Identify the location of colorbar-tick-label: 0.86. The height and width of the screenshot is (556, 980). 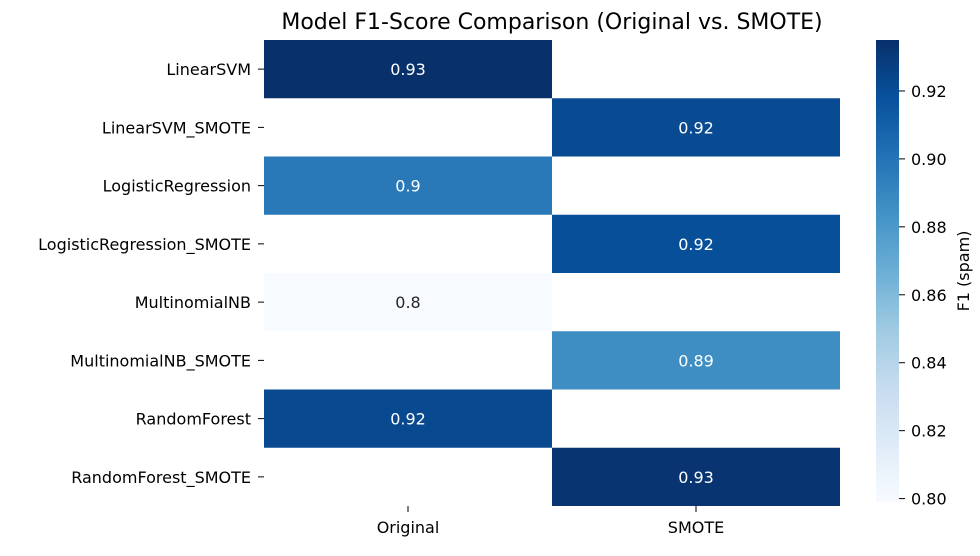
(929, 295).